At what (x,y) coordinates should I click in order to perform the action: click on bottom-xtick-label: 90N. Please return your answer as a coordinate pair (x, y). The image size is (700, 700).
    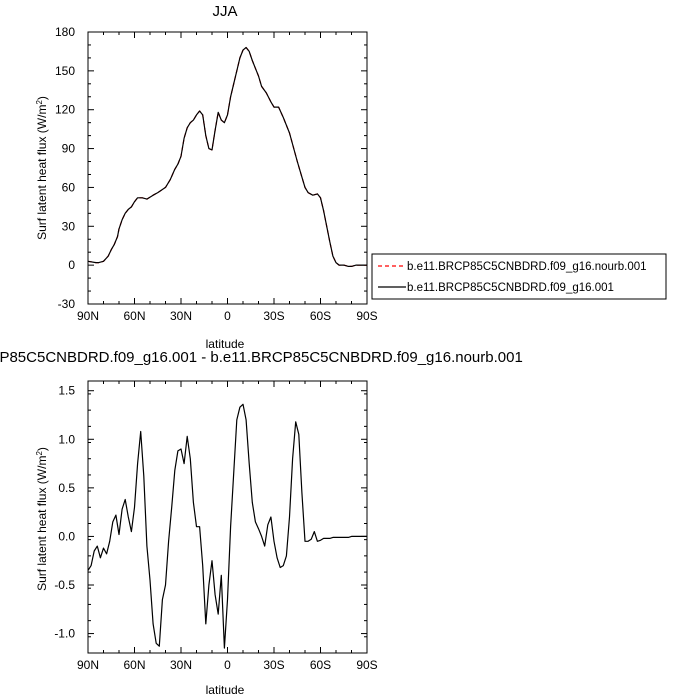
    Looking at the image, I should click on (88, 665).